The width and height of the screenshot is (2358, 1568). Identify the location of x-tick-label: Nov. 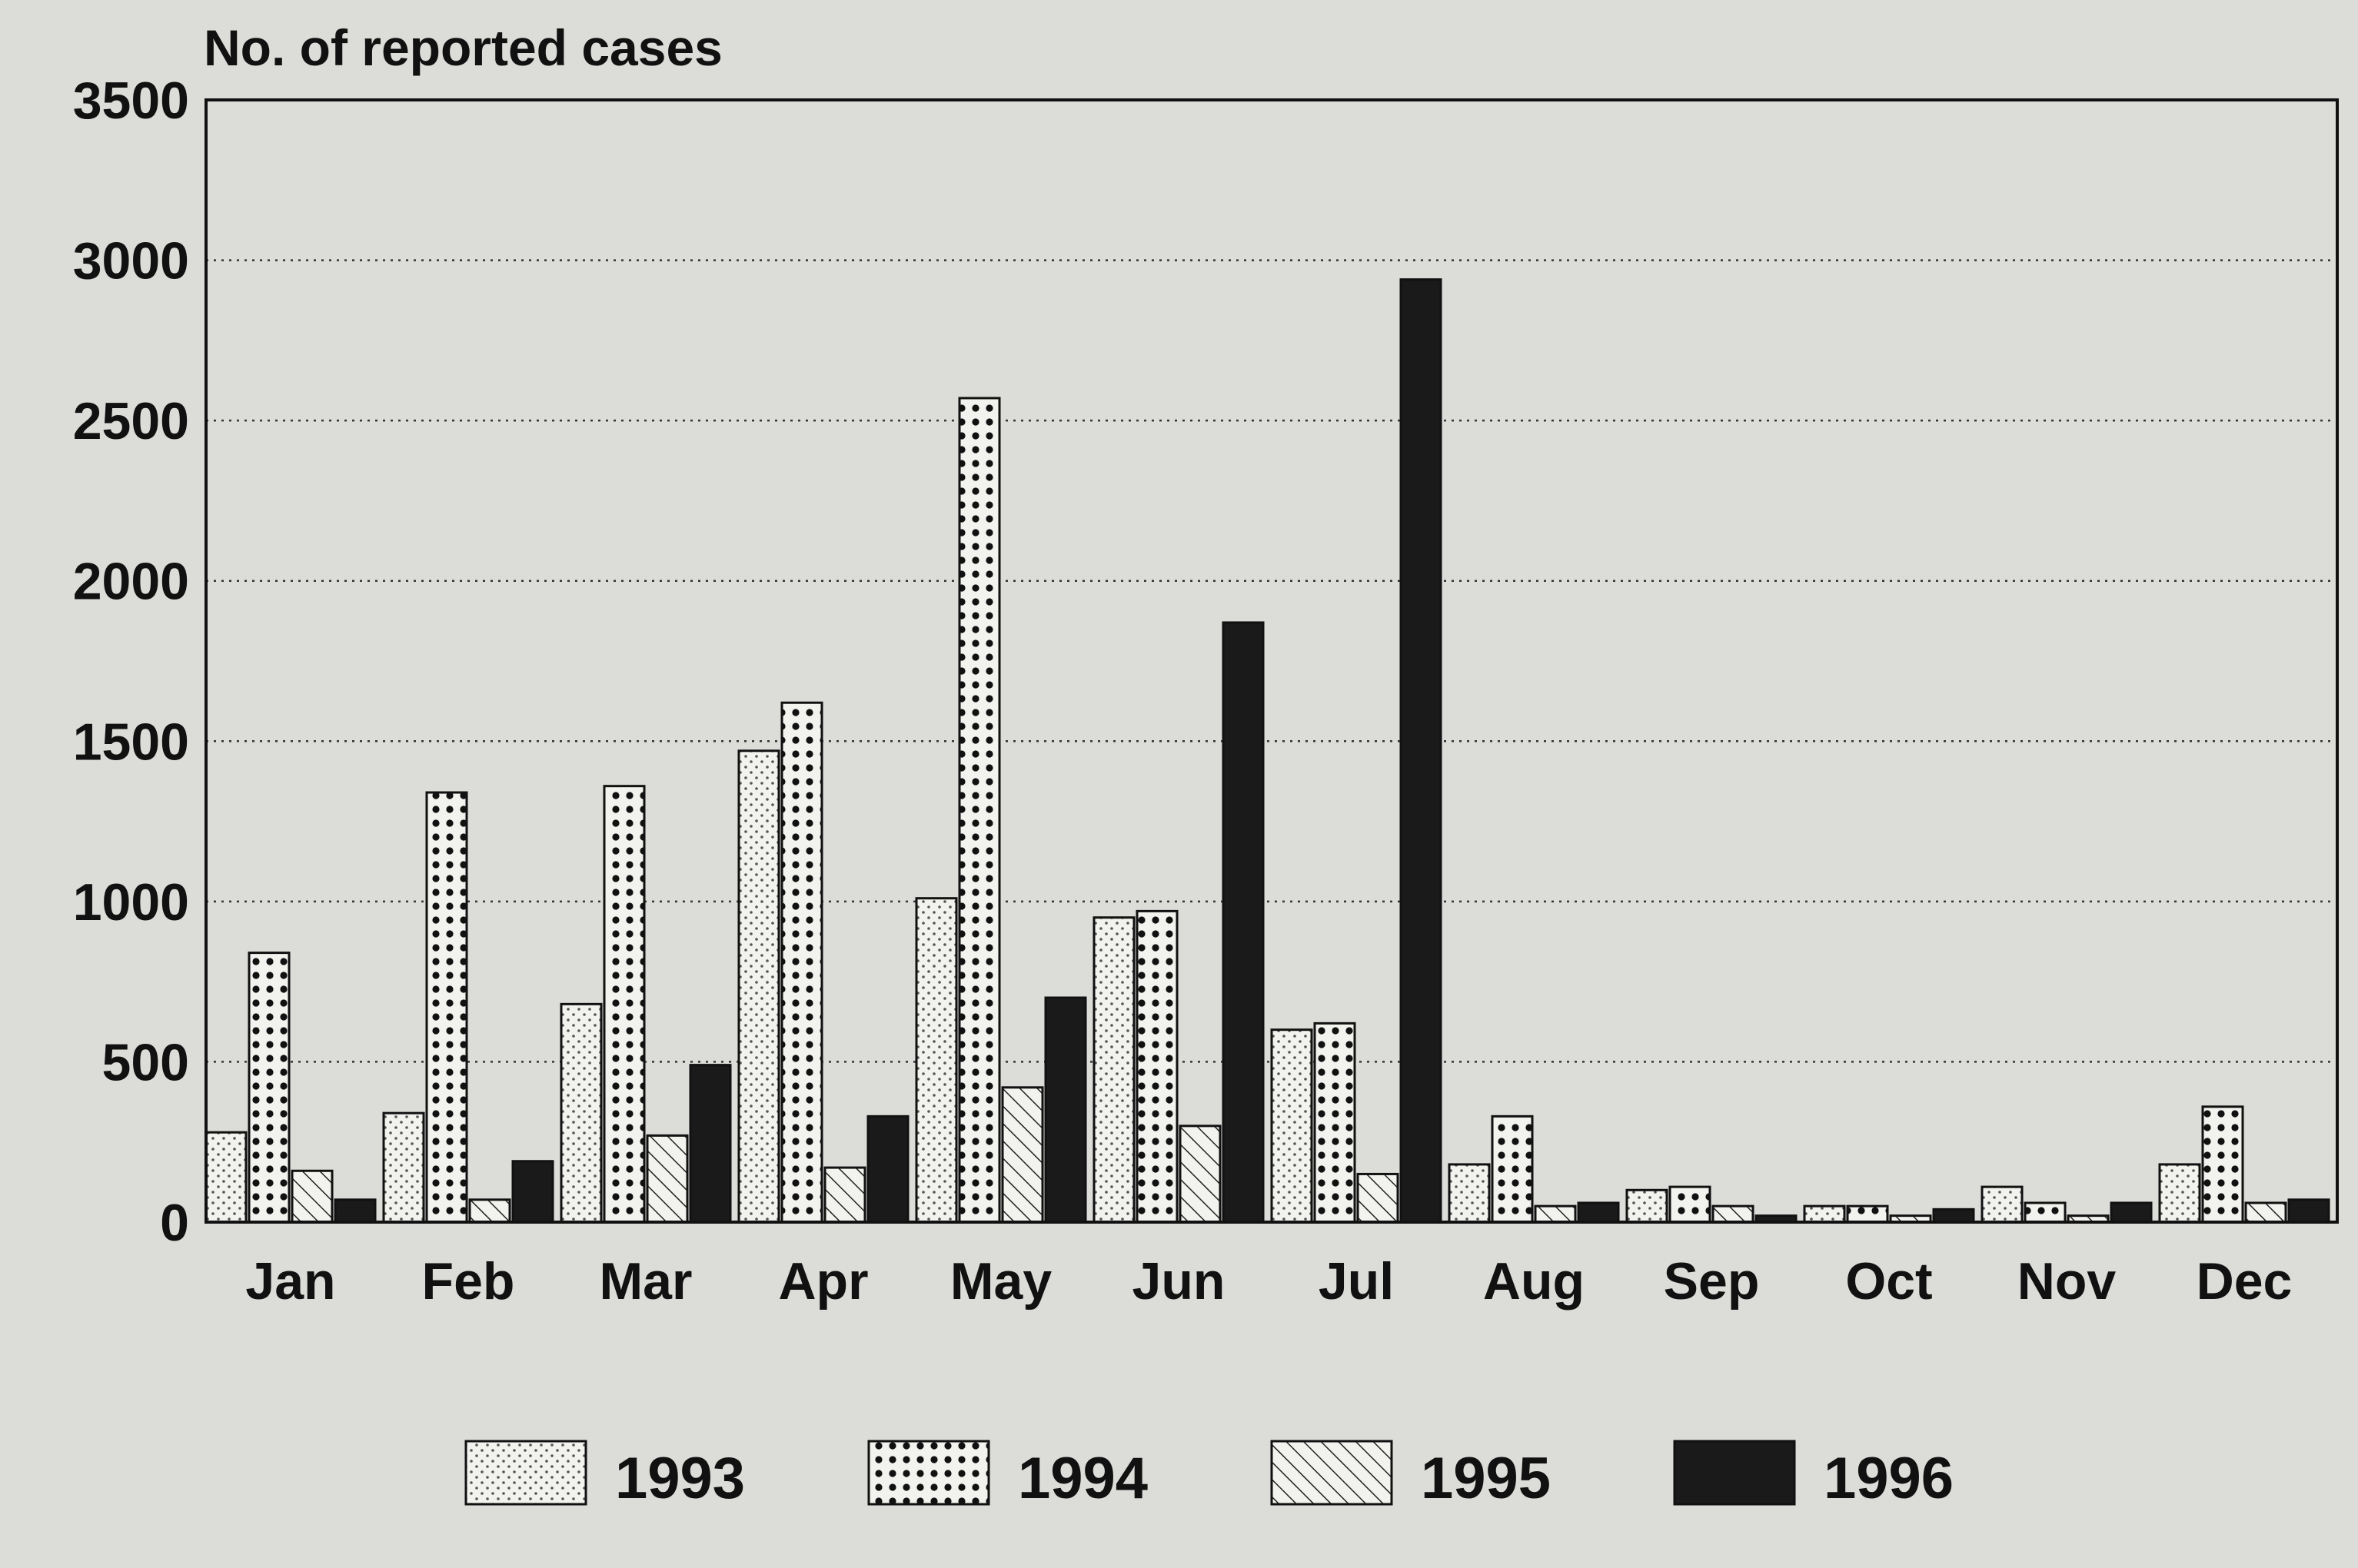
(2067, 1281).